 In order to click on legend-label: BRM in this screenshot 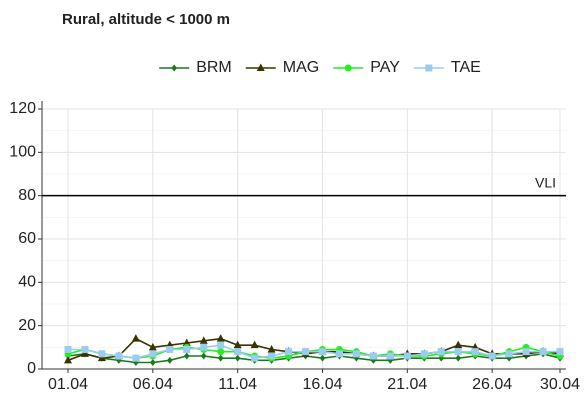, I will do `click(214, 67)`.